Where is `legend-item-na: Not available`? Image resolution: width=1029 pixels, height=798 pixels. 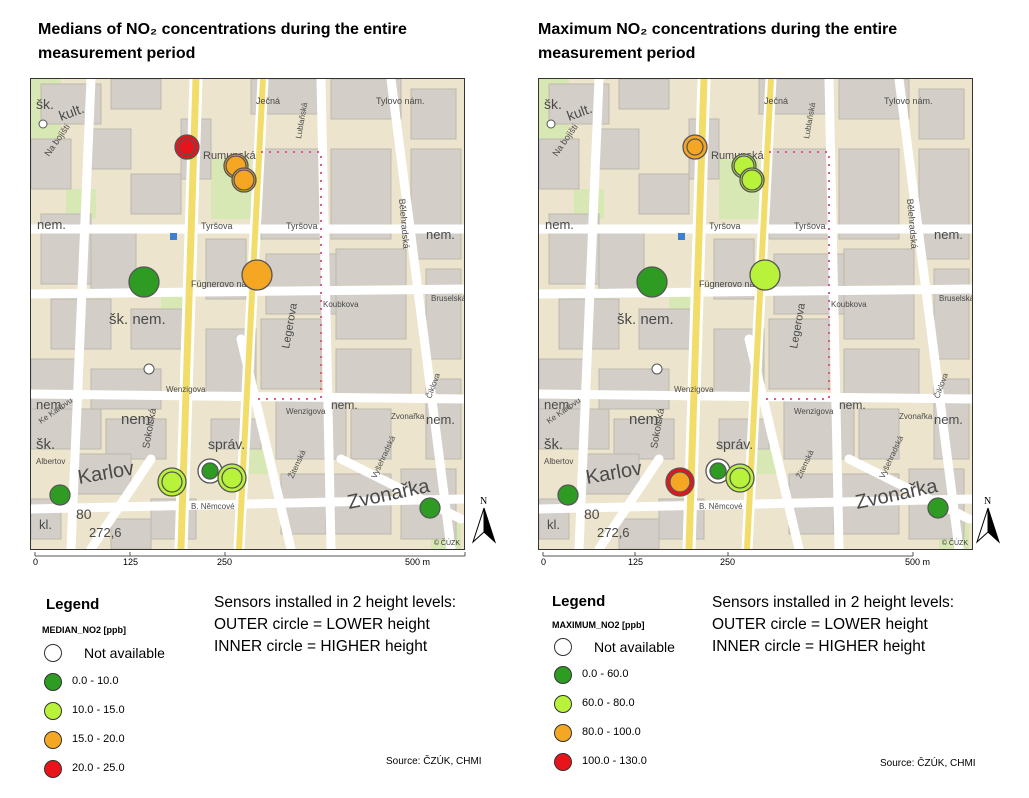 legend-item-na: Not available is located at coordinates (654, 648).